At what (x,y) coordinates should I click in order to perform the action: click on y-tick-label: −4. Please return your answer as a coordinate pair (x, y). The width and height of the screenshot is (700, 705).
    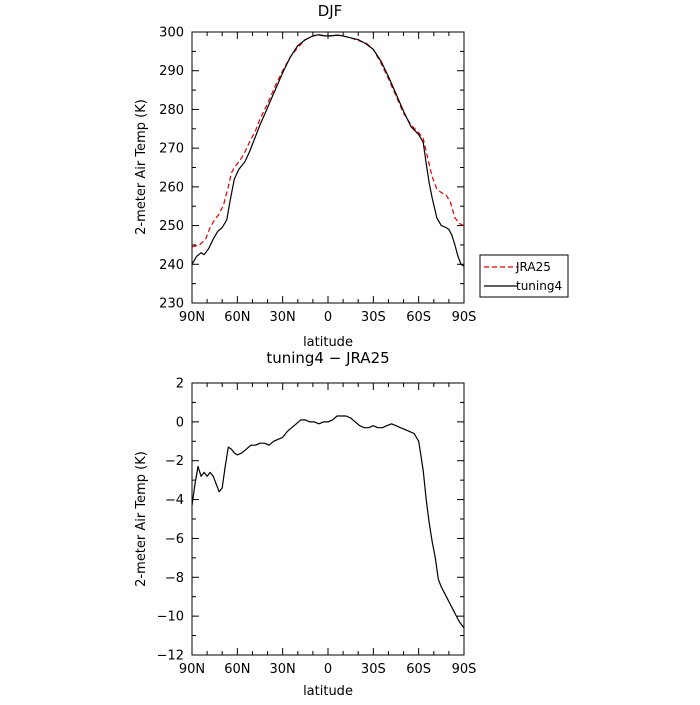
    Looking at the image, I should click on (174, 500).